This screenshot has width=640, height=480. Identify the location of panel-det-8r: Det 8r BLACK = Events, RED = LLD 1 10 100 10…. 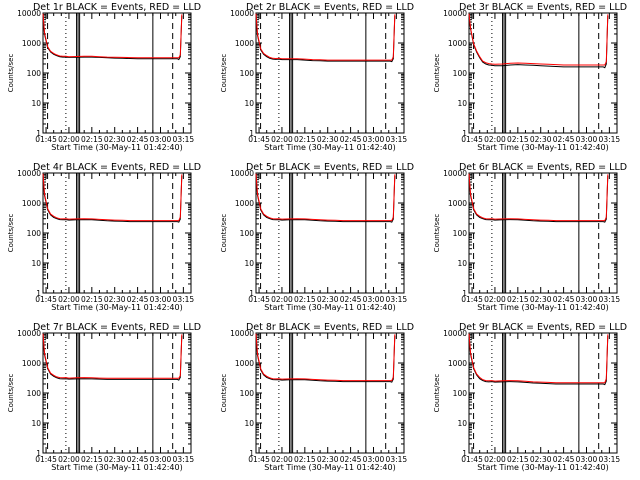
(317, 397).